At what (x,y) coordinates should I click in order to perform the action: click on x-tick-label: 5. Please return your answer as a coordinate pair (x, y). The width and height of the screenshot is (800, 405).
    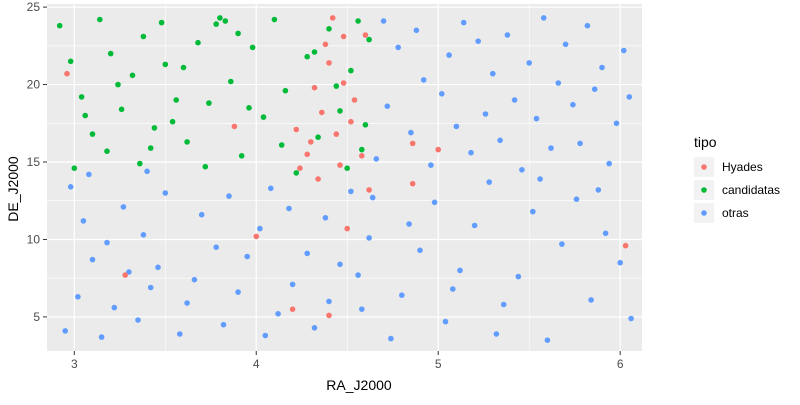
    Looking at the image, I should click on (438, 364).